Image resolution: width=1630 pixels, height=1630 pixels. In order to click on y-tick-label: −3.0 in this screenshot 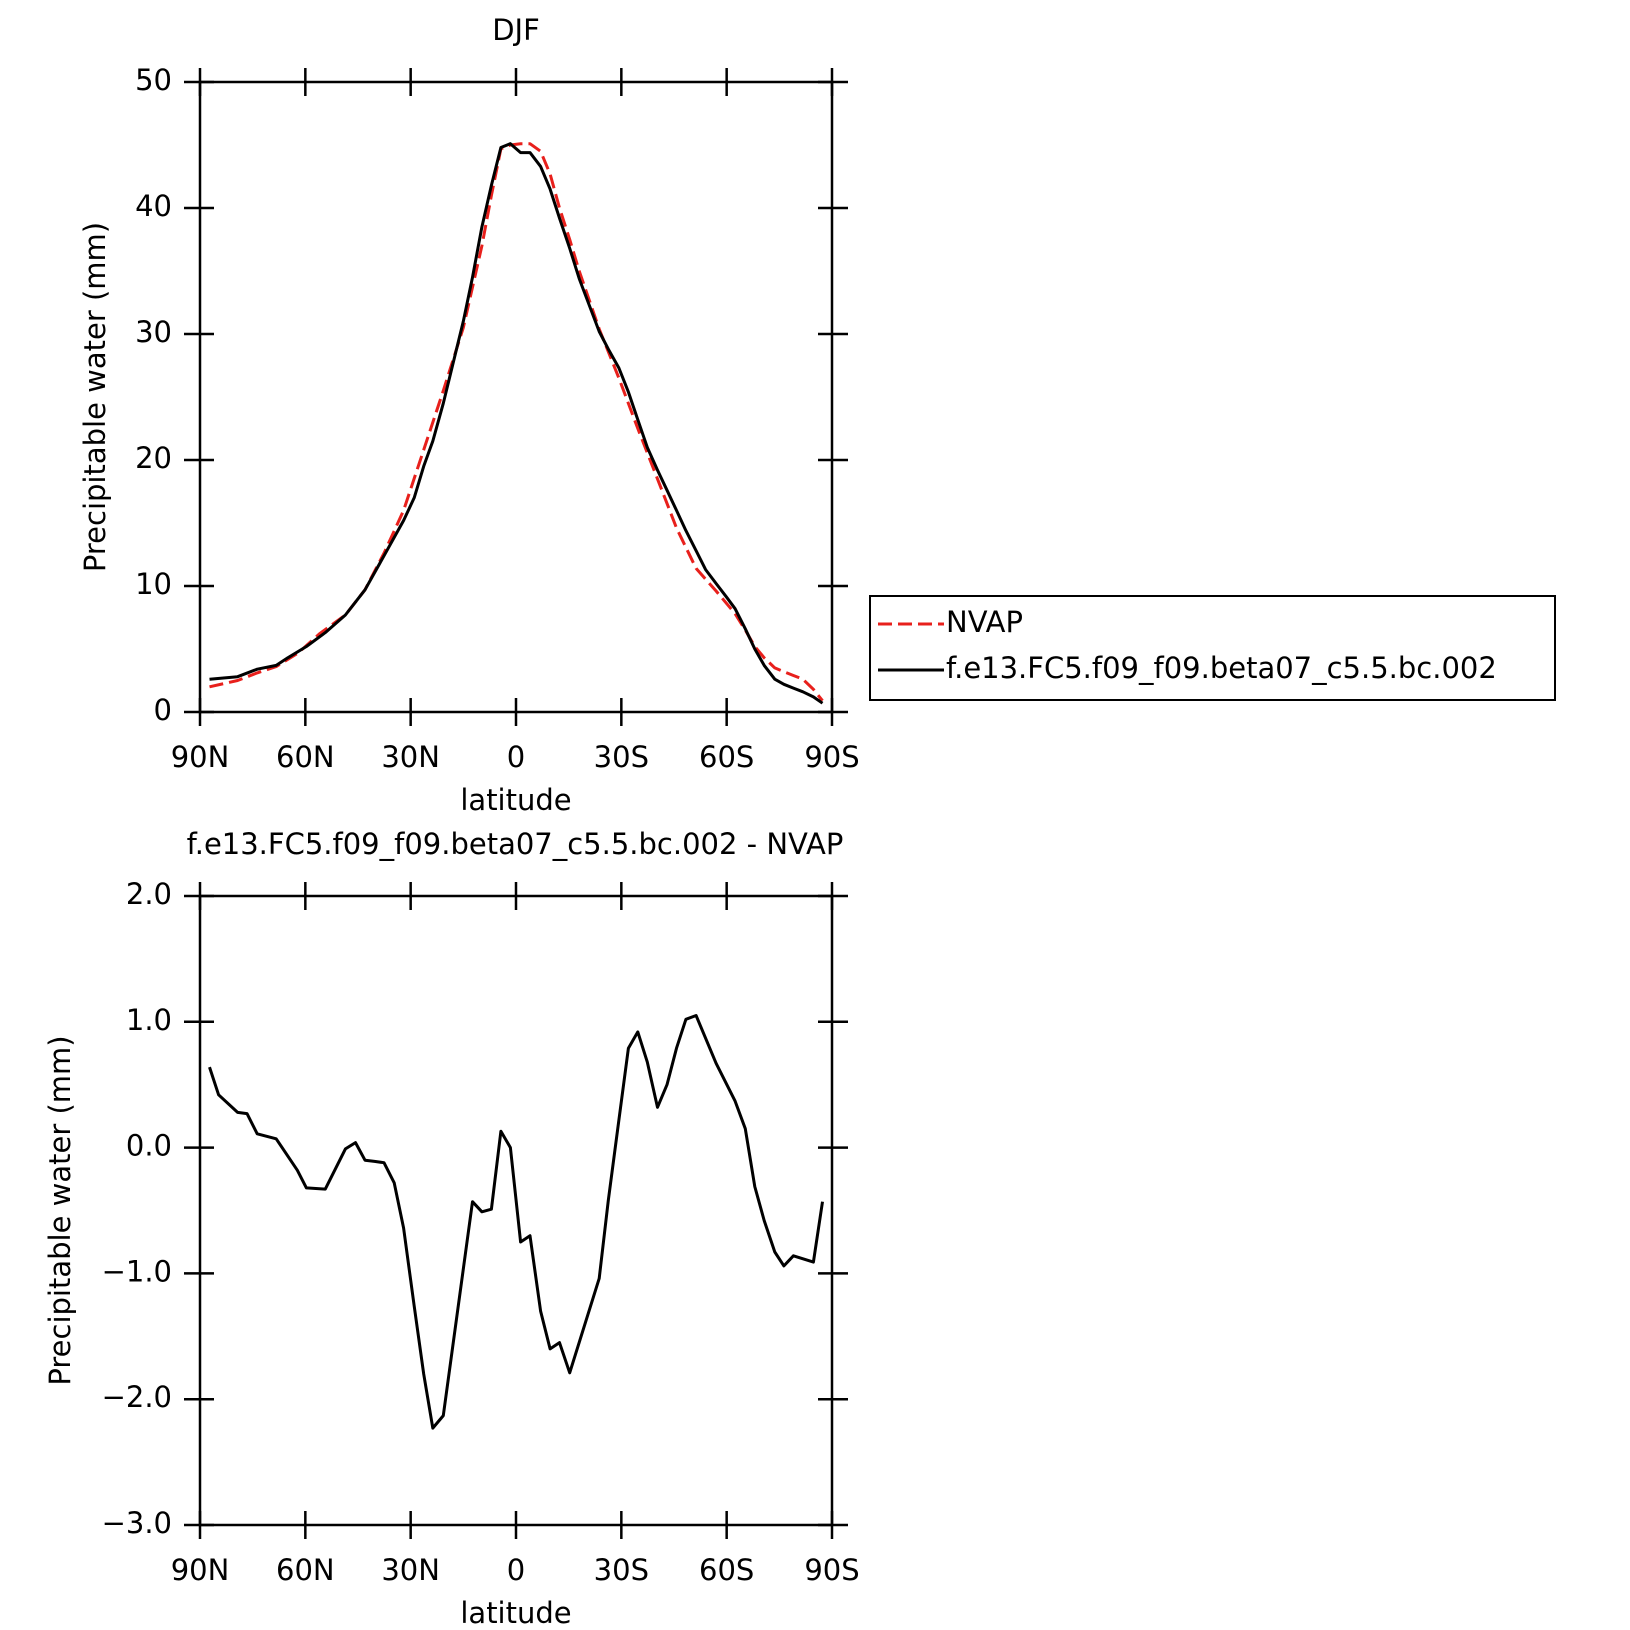, I will do `click(137, 1523)`.